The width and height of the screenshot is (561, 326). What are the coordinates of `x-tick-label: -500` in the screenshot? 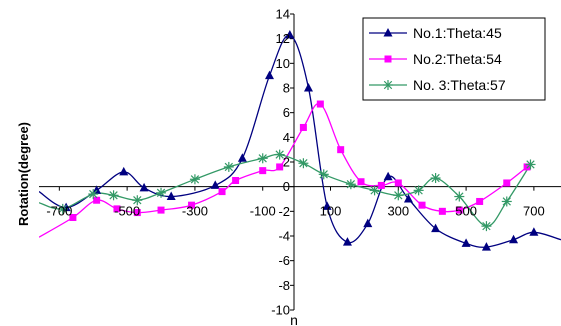 It's located at (127, 211).